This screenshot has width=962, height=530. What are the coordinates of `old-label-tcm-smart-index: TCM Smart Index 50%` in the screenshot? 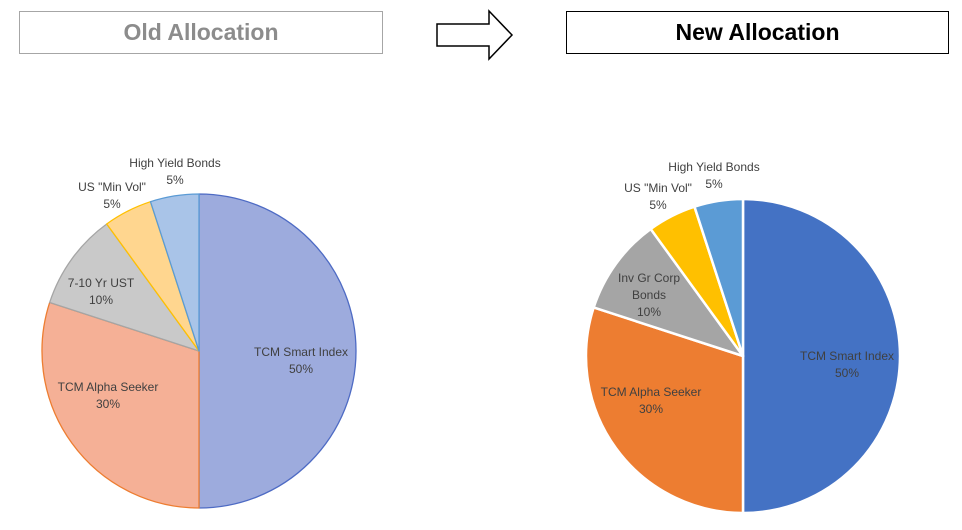 It's located at (301, 360).